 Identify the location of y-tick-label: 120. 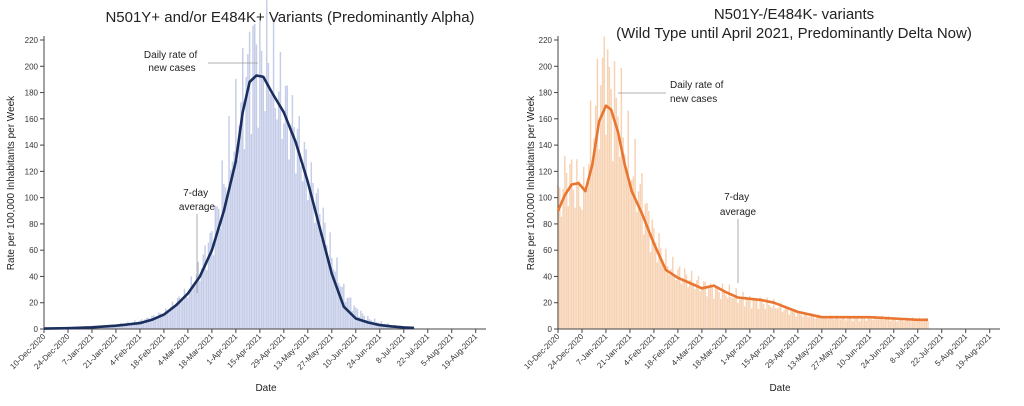
(32, 171).